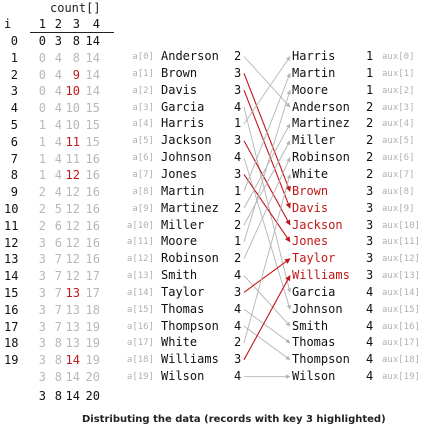 Image resolution: width=428 pixels, height=437 pixels. Describe the element at coordinates (401, 343) in the screenshot. I see `aux-index-label: aux[17]` at that location.